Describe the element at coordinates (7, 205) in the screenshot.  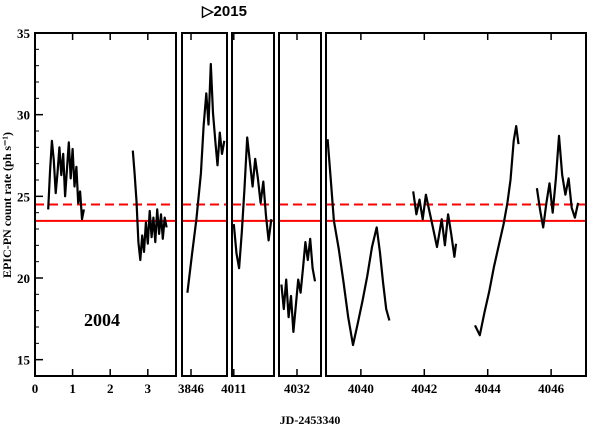
I see `y-axis-label: EPIC-PN count rate (ph s⁻¹)` at that location.